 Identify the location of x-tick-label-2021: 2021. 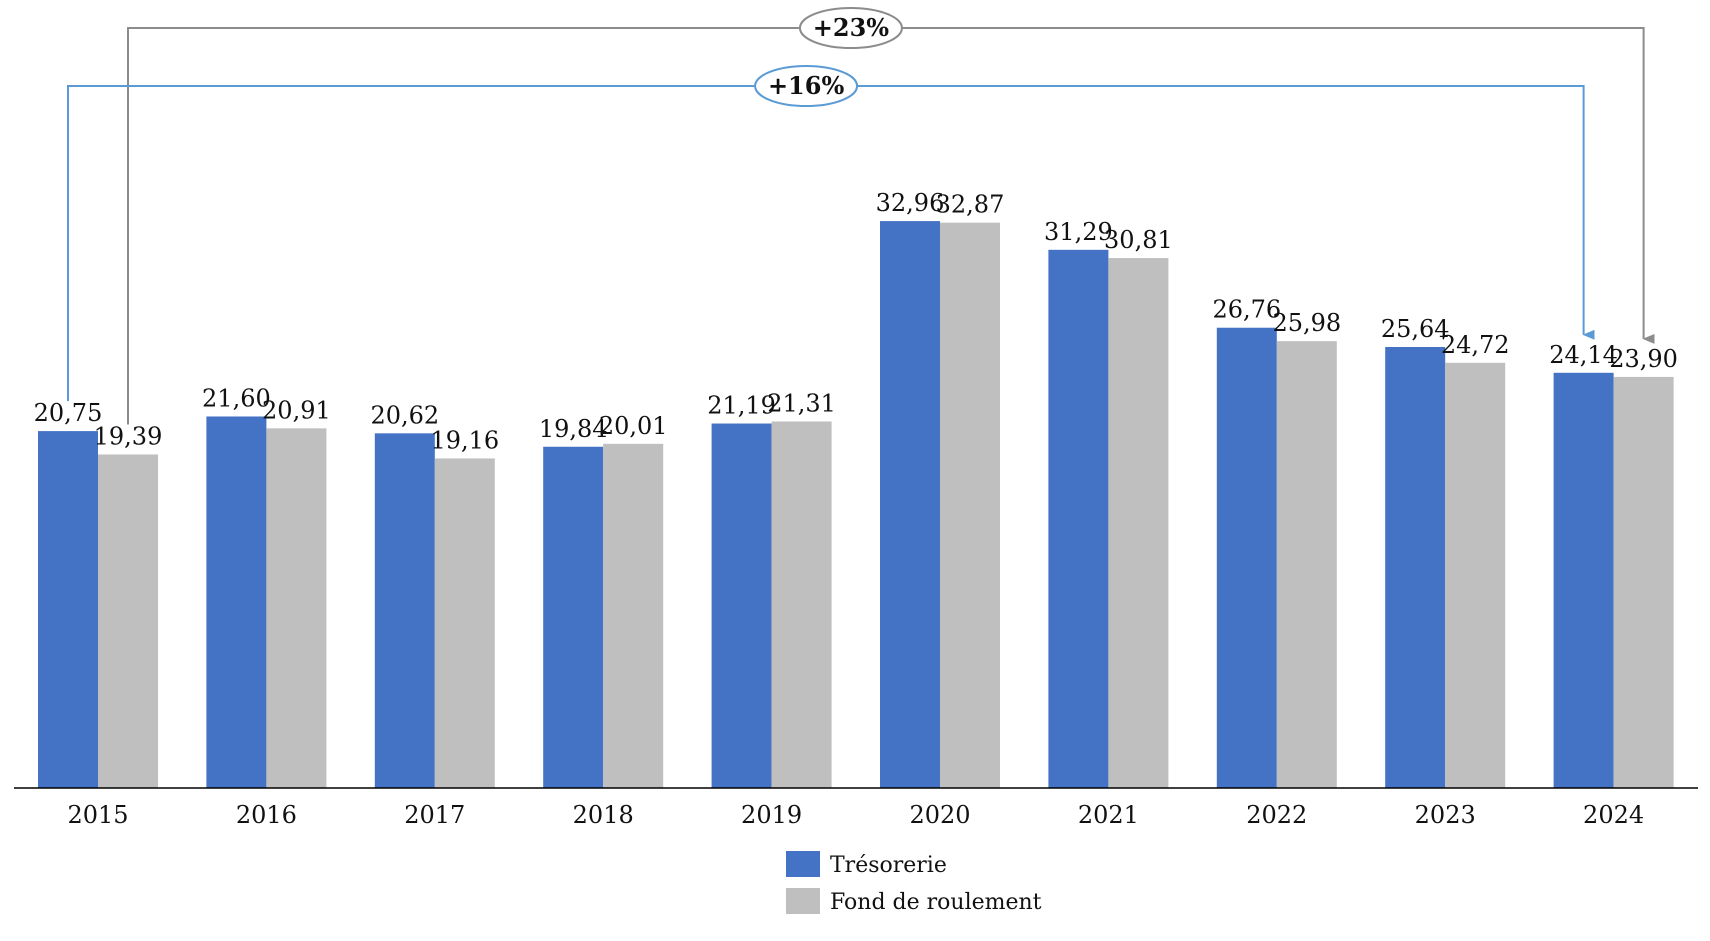
(1108, 815).